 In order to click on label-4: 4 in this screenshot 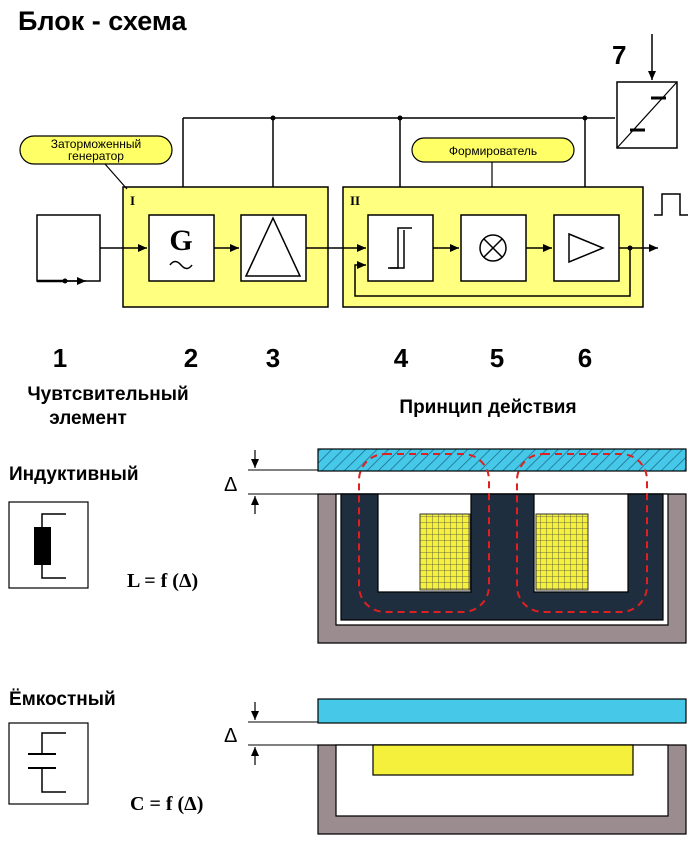, I will do `click(401, 358)`.